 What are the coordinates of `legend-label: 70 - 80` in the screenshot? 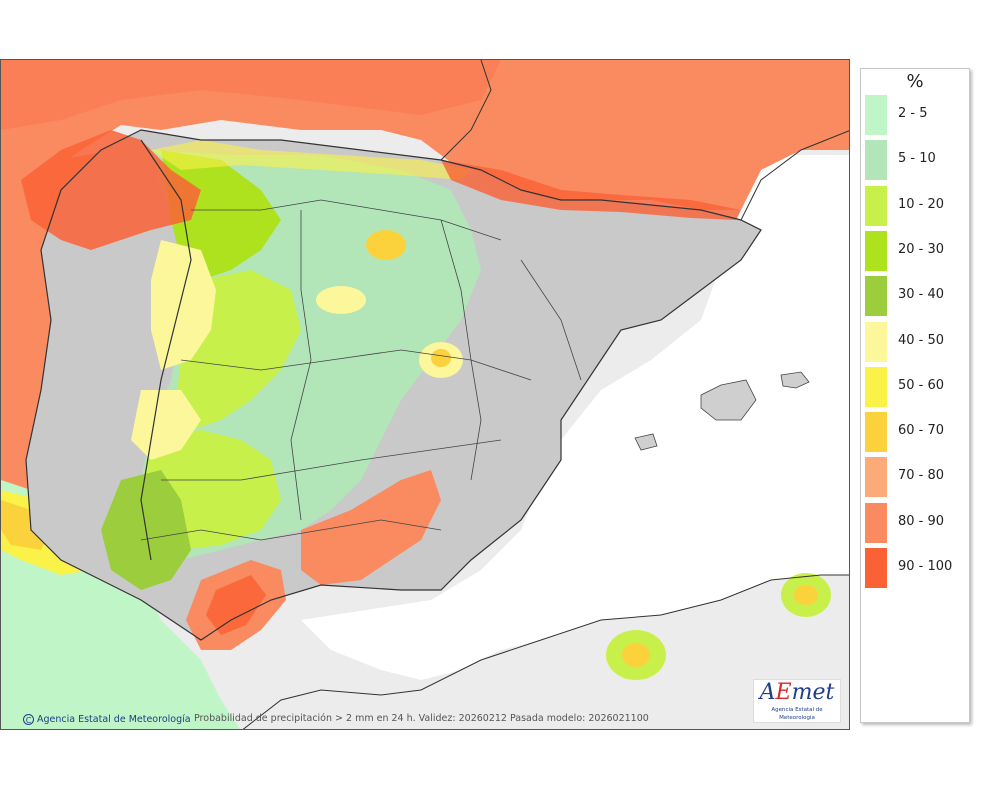 It's located at (921, 476).